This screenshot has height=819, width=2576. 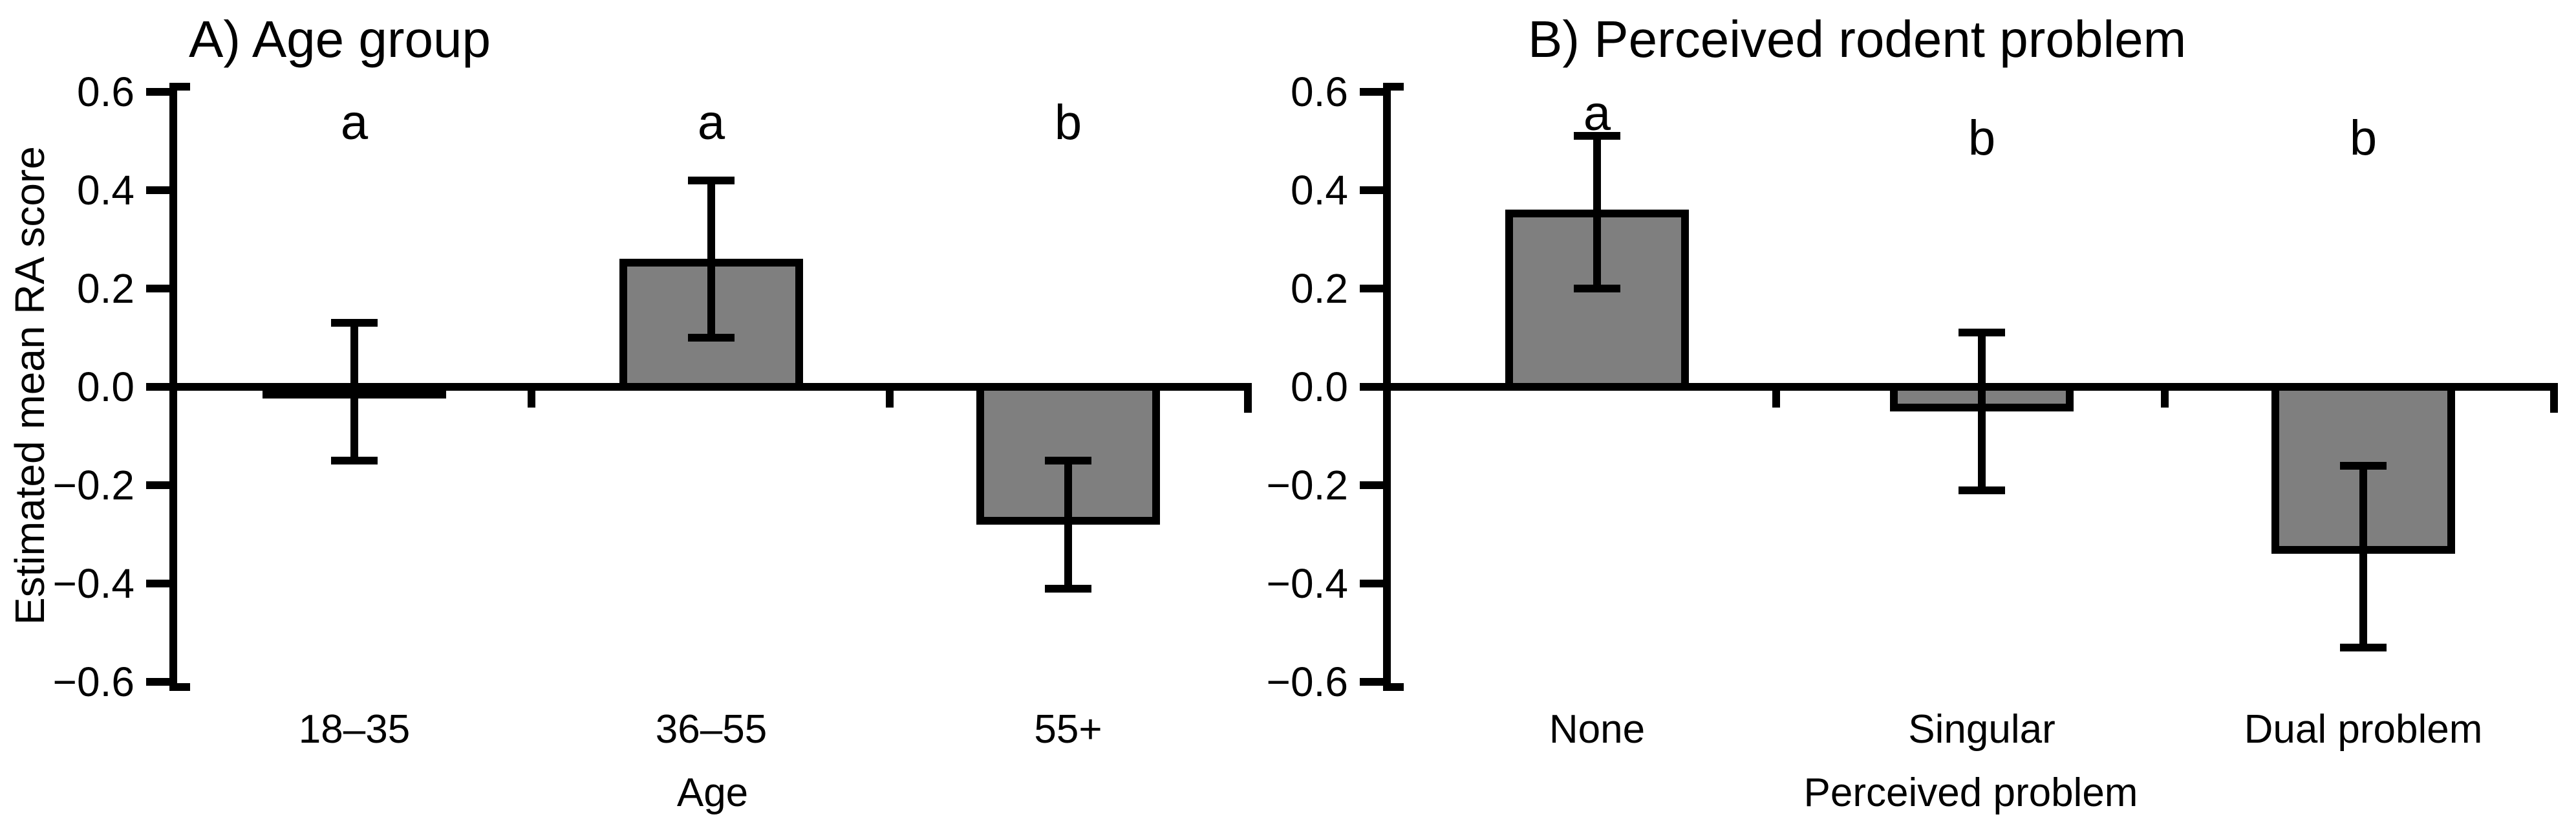 I want to click on panel-b-title: B) Perceived rodent problem, so click(x=1857, y=39).